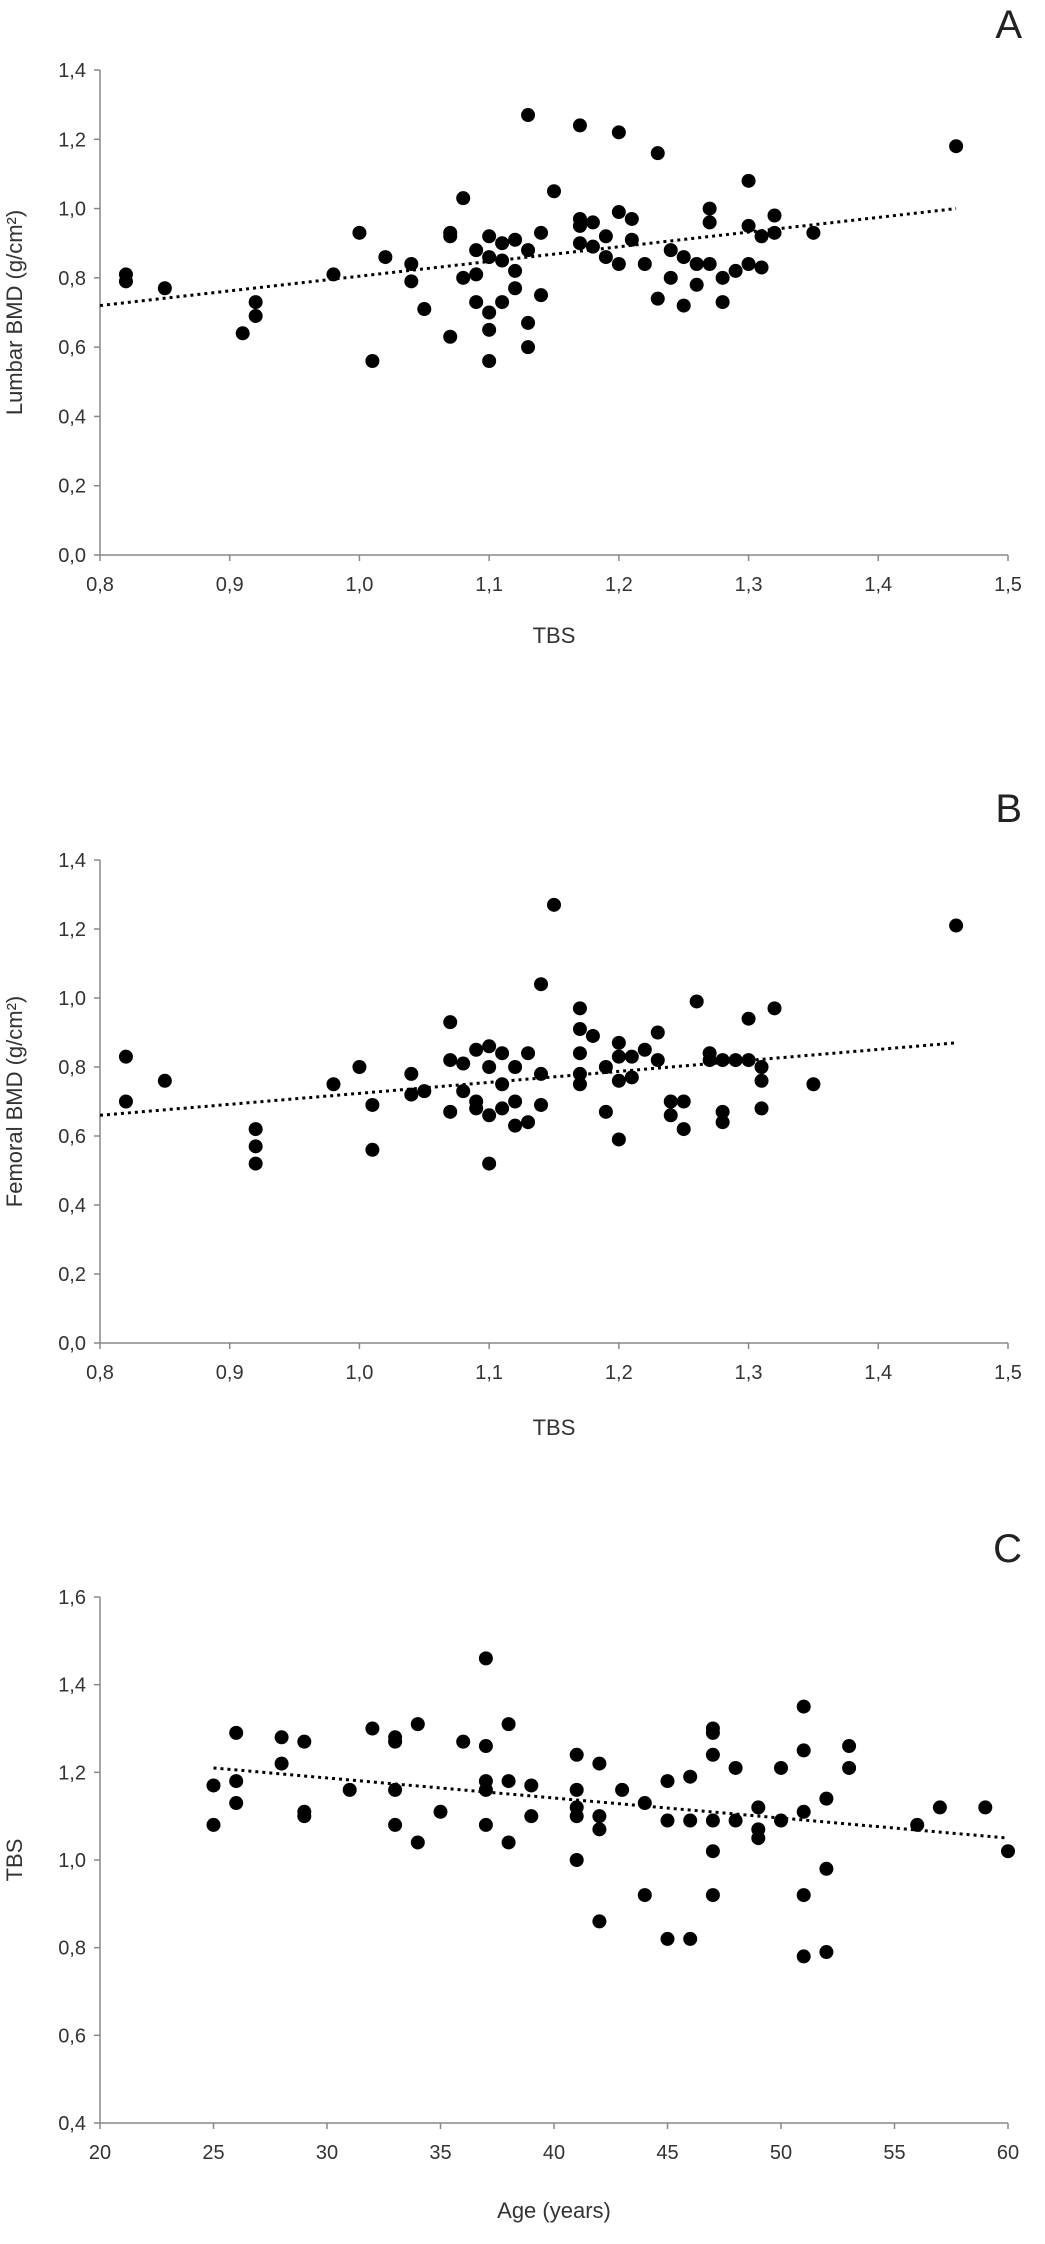 The image size is (1045, 2244). I want to click on trendline, so click(611, 1803).